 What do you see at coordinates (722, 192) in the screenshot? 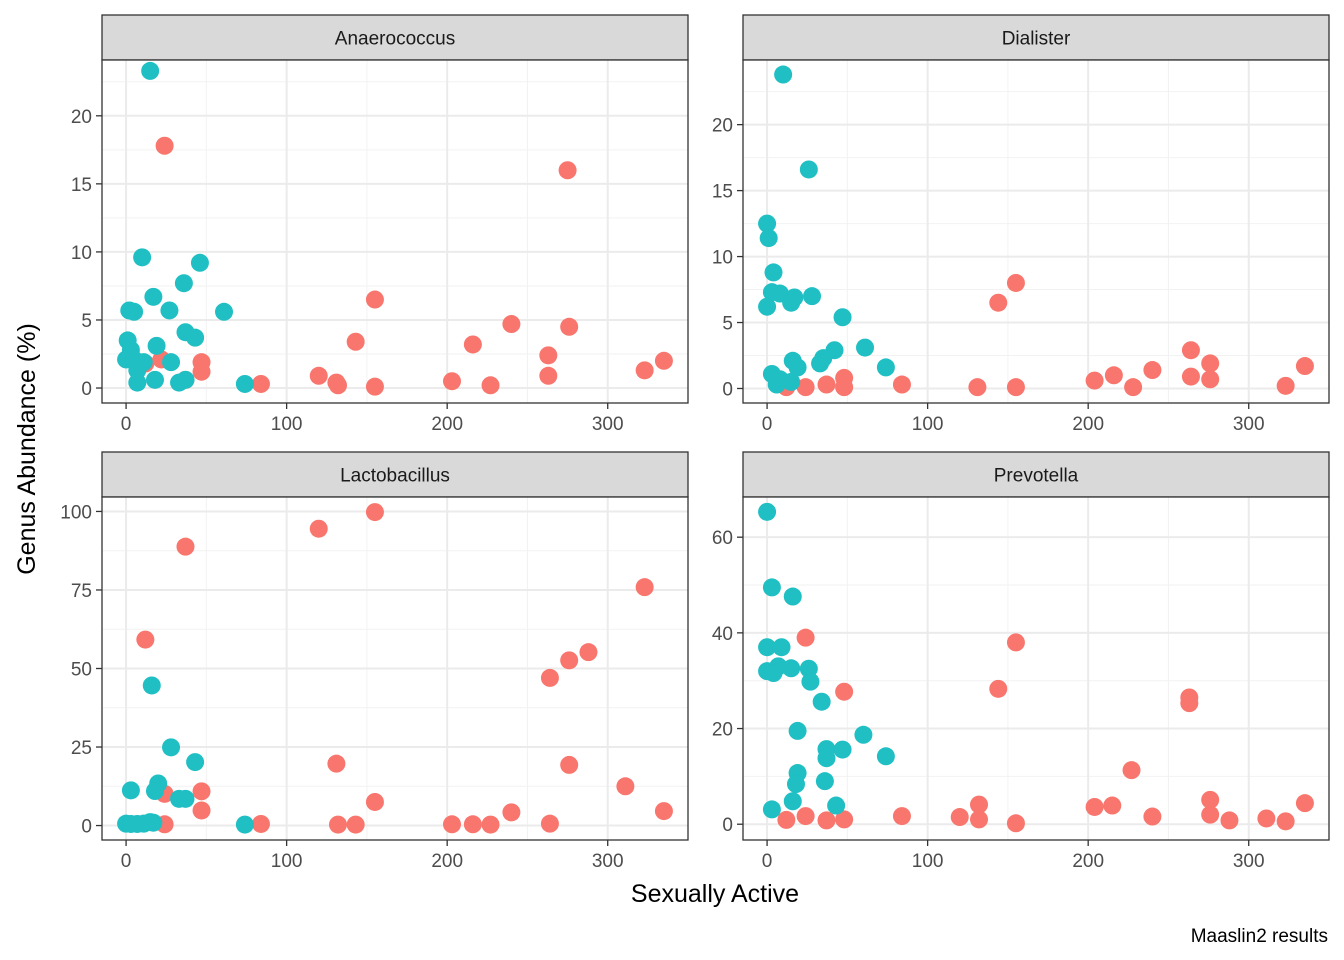
I see `y-tick-label: 15` at bounding box center [722, 192].